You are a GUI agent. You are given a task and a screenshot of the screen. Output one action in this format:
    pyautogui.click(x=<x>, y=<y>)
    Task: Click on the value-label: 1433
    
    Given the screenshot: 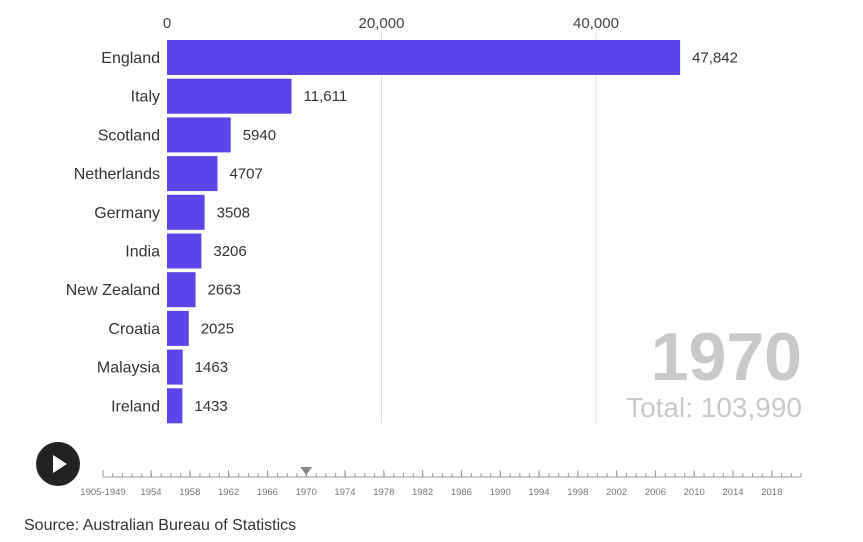 What is the action you would take?
    pyautogui.click(x=210, y=406)
    